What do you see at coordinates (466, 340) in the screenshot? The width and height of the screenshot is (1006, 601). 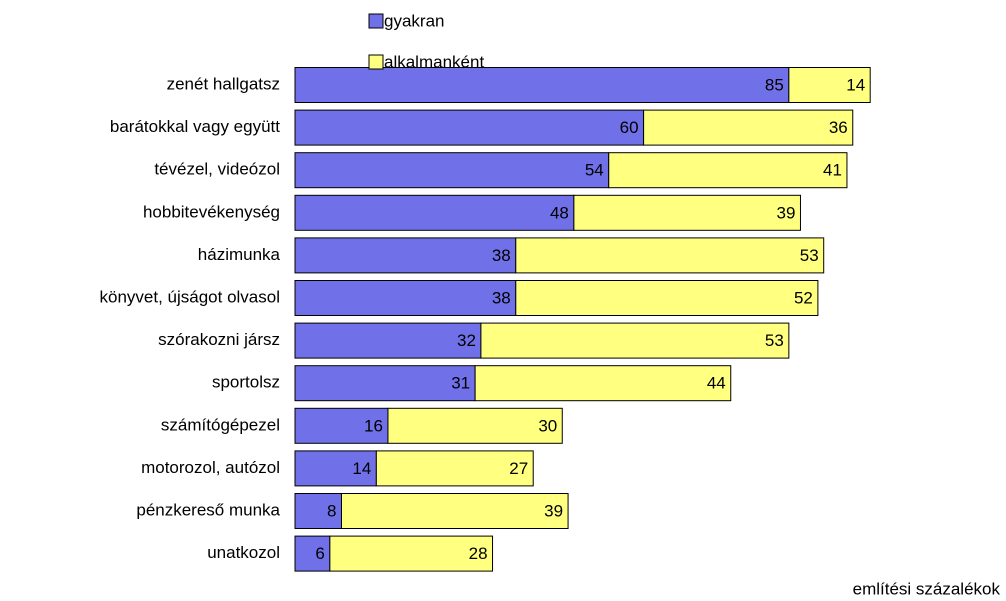 I see `value-label: 32` at bounding box center [466, 340].